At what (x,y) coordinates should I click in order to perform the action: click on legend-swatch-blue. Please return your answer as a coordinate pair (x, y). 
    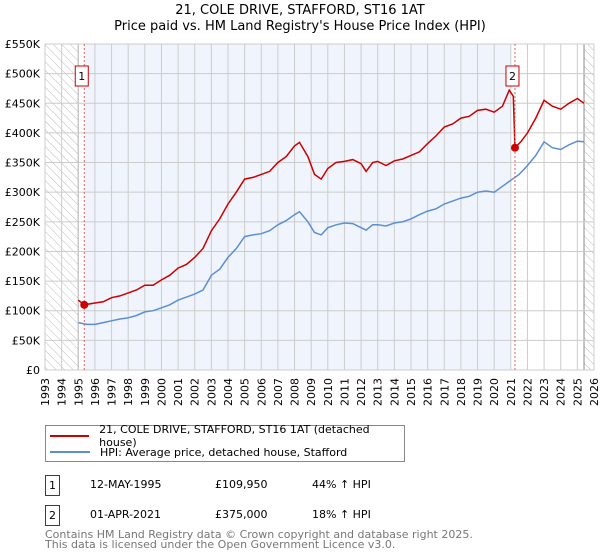
    Looking at the image, I should click on (70, 452).